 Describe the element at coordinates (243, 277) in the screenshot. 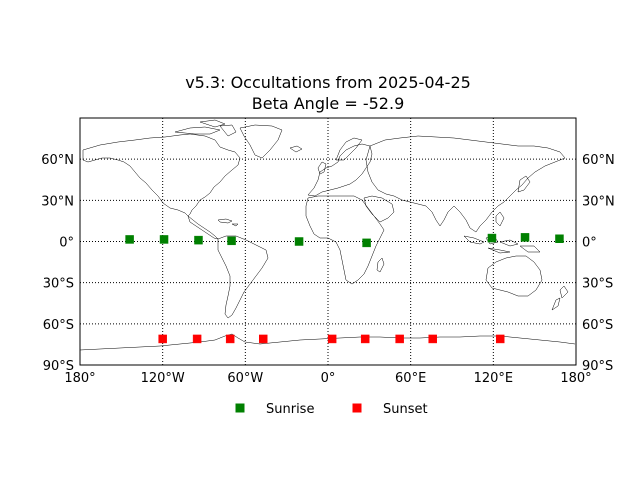

I see `land-south-america` at that location.